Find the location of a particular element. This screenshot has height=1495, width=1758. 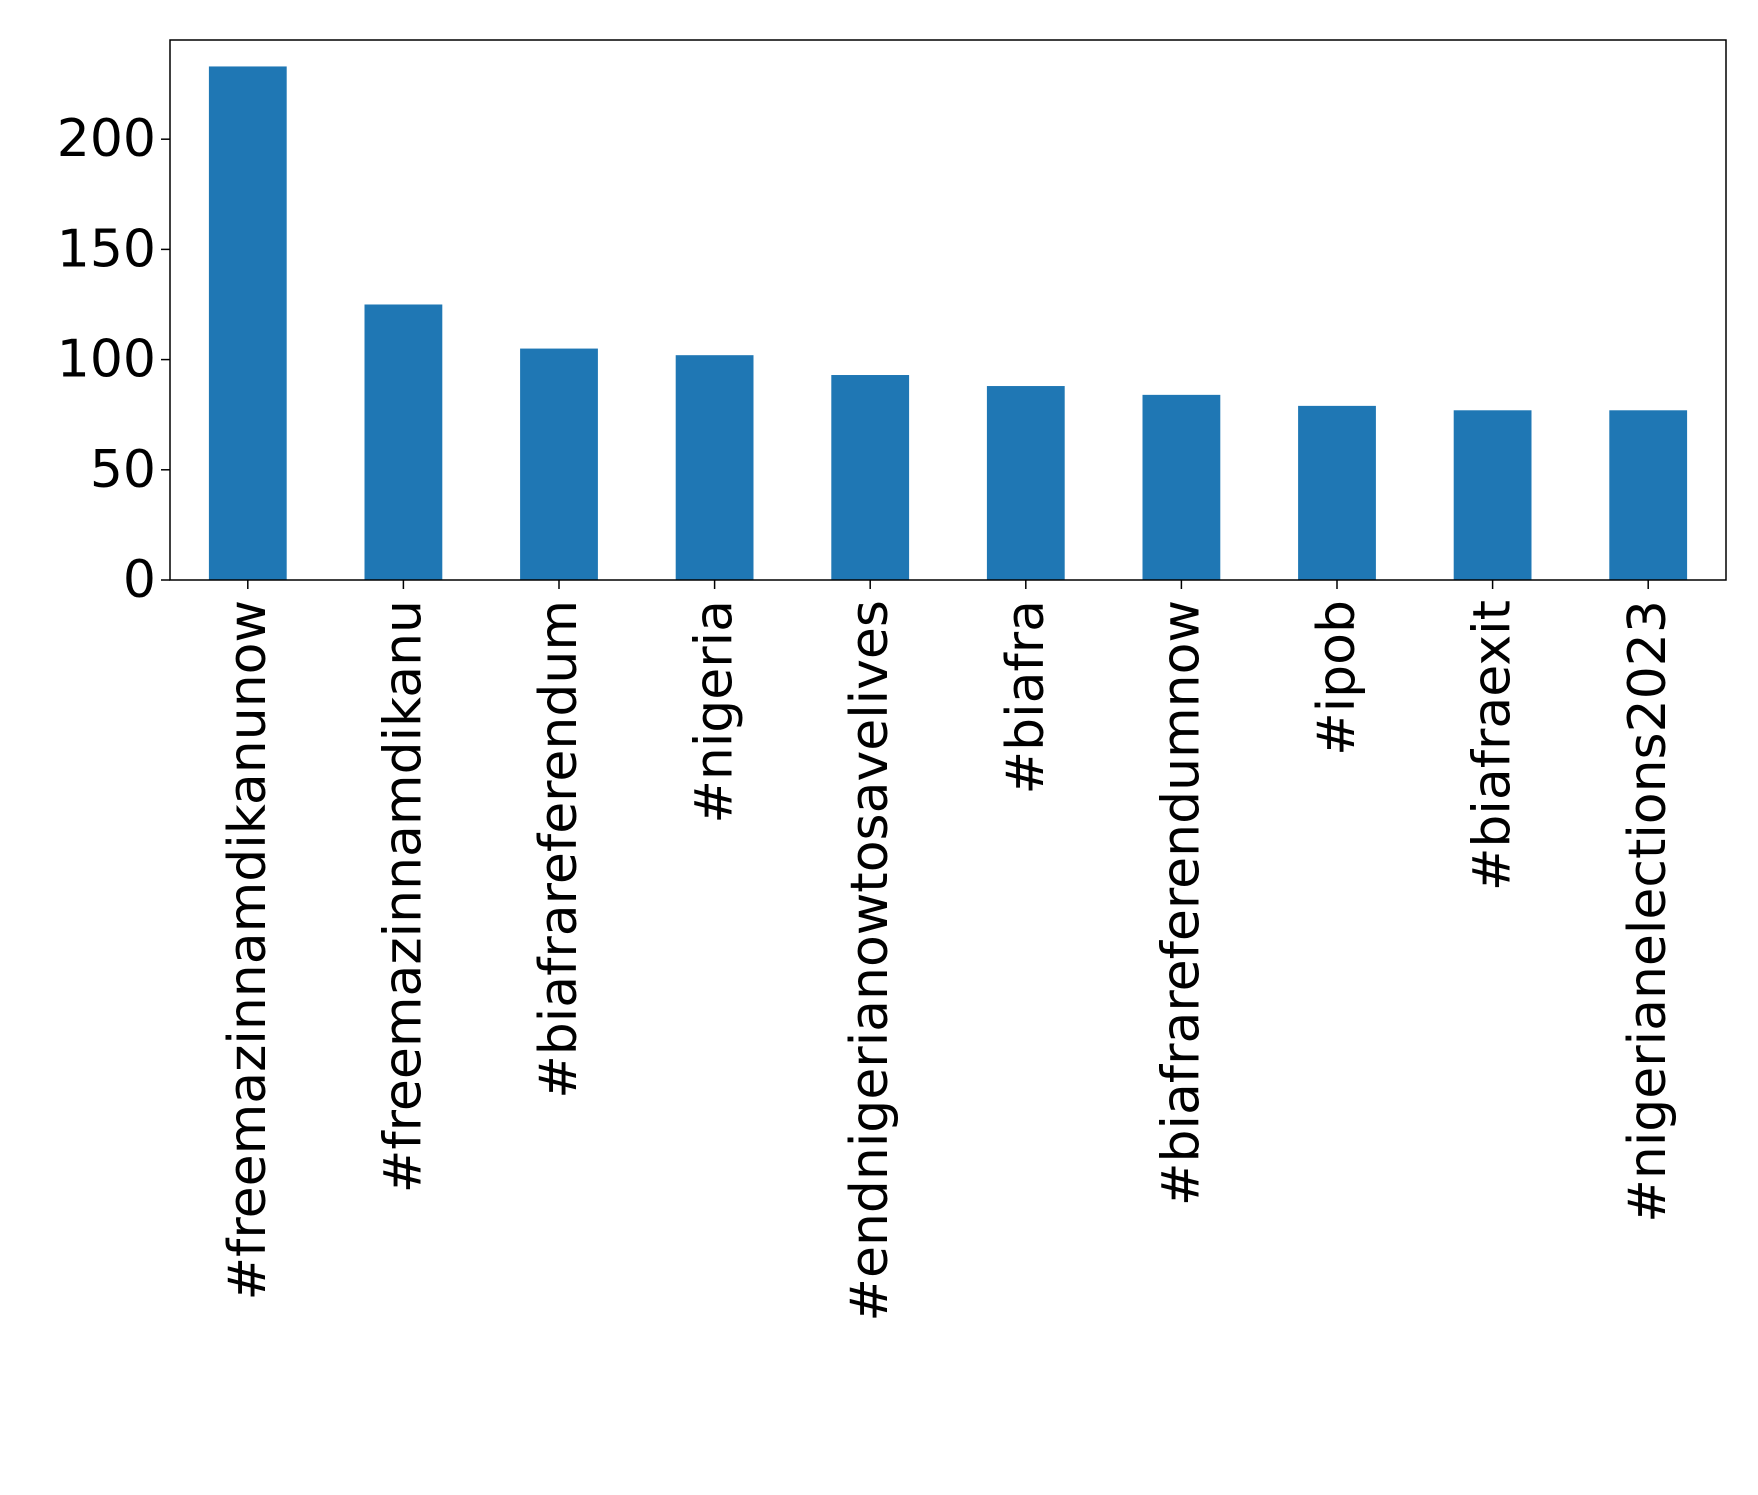

x-tick-label-9: #nigerianelections2023 is located at coordinates (1648, 911).